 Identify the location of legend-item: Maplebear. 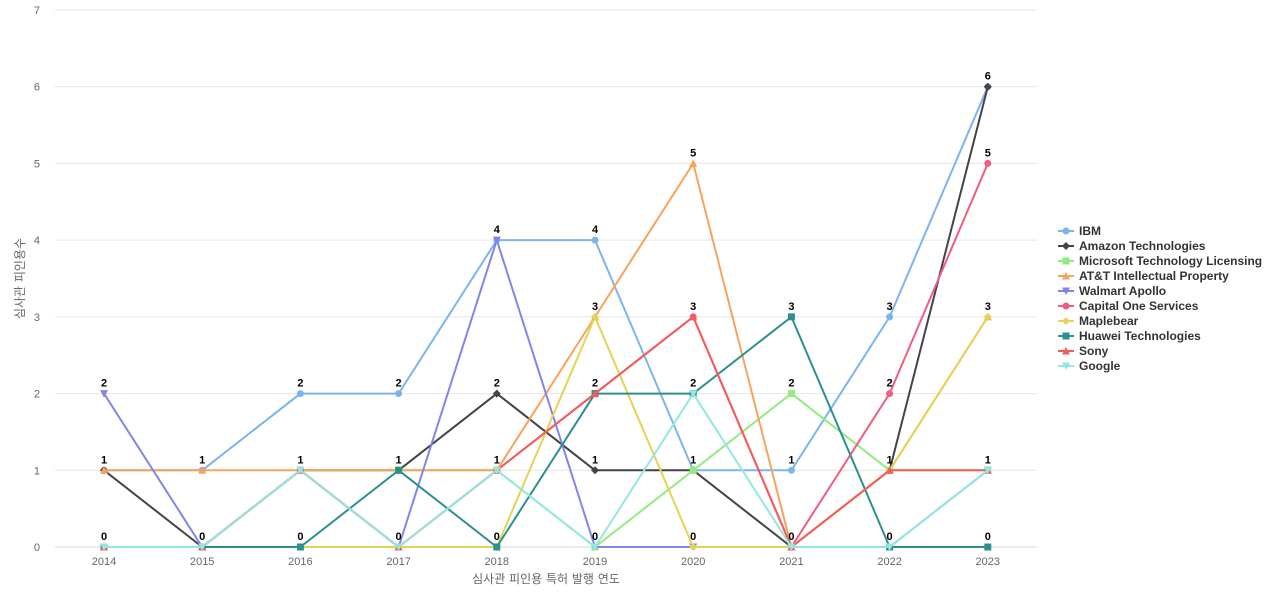
(1098, 321).